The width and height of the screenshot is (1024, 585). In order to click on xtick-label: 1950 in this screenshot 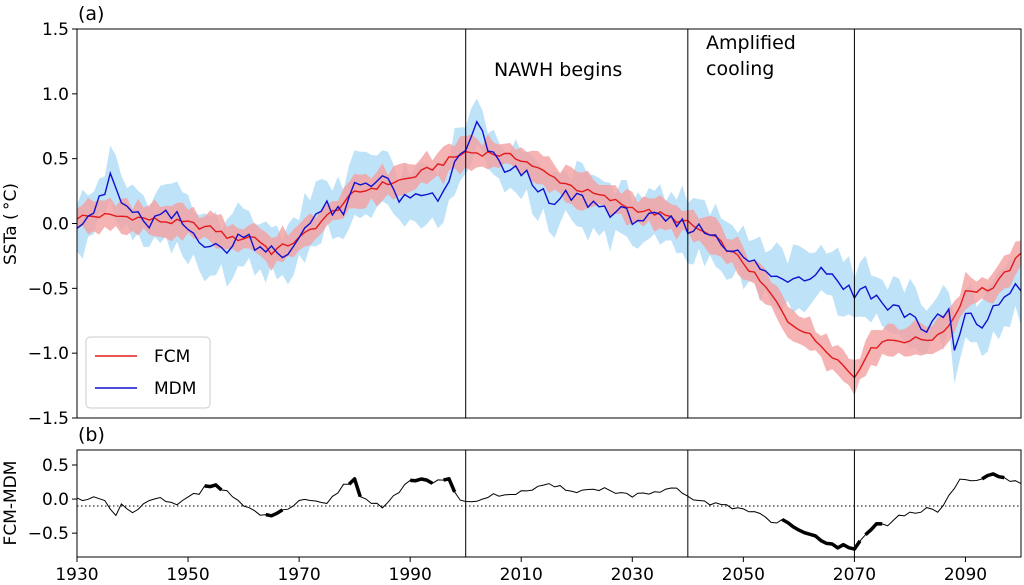, I will do `click(187, 575)`.